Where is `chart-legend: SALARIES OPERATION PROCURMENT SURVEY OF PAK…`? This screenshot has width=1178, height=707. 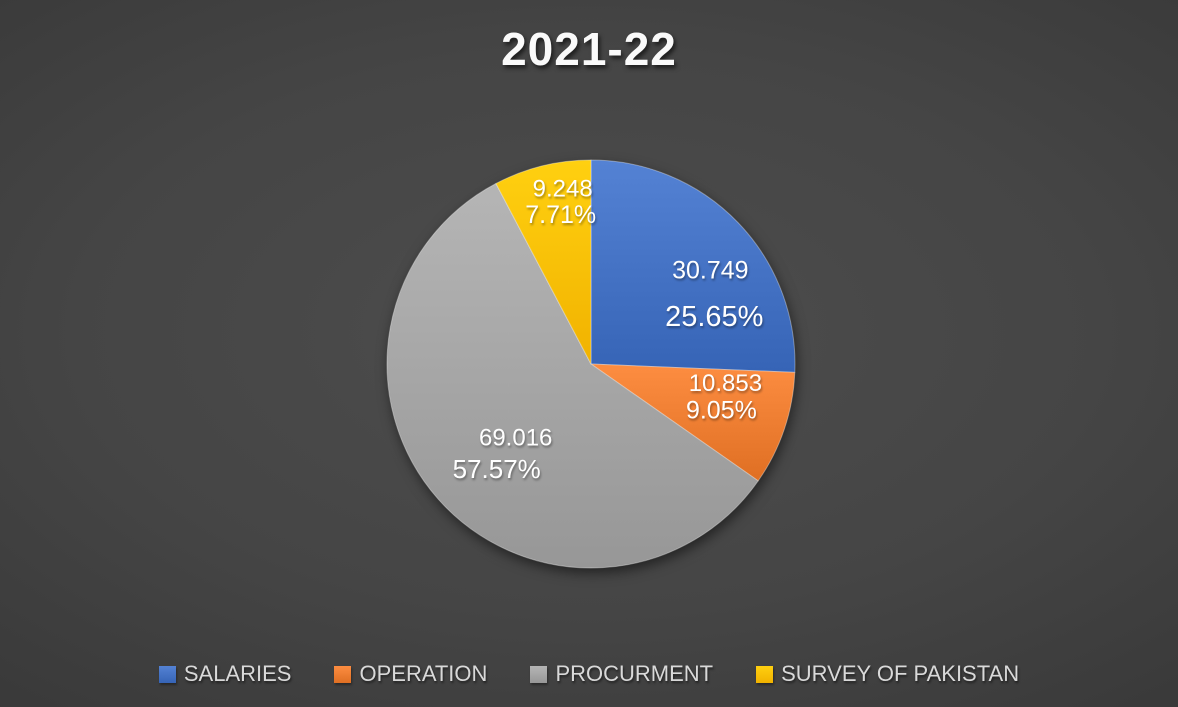
chart-legend: SALARIES OPERATION PROCURMENT SURVEY OF PAK… is located at coordinates (589, 674).